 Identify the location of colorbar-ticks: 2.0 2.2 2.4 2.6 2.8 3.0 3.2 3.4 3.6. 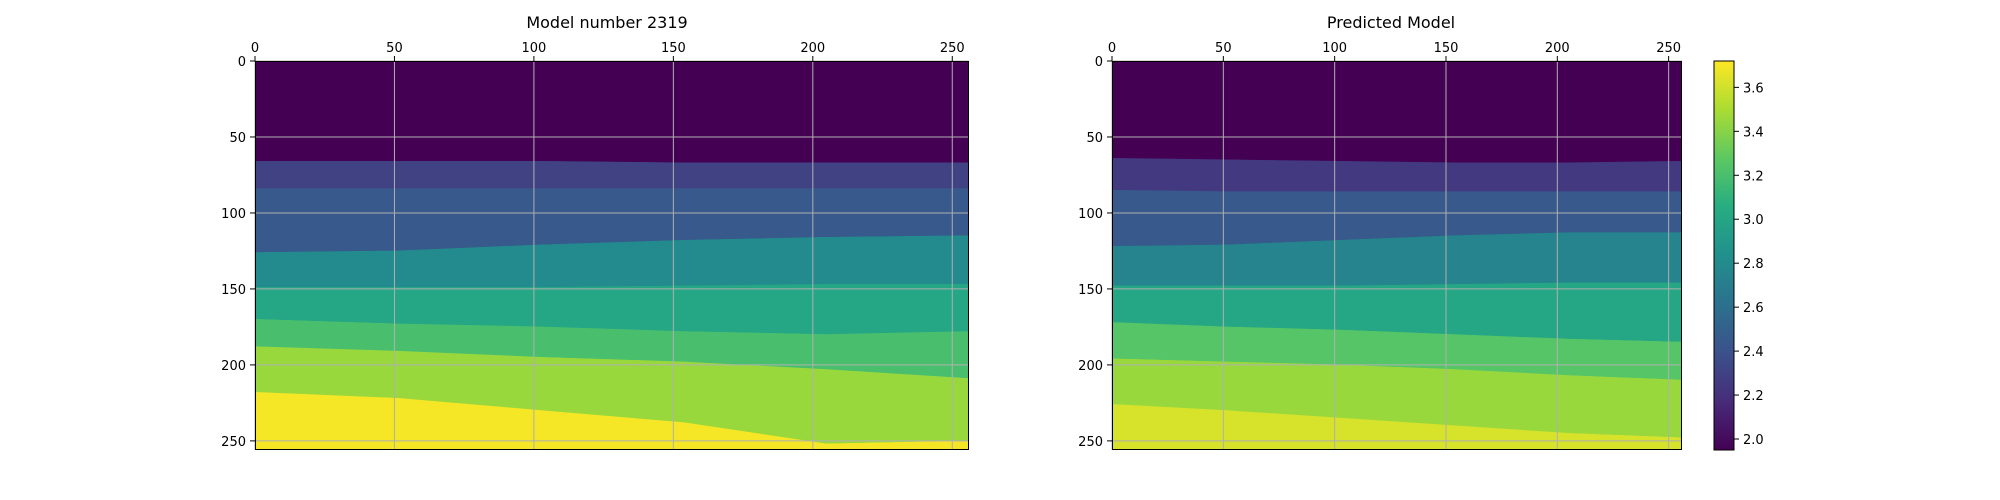
(1749, 264).